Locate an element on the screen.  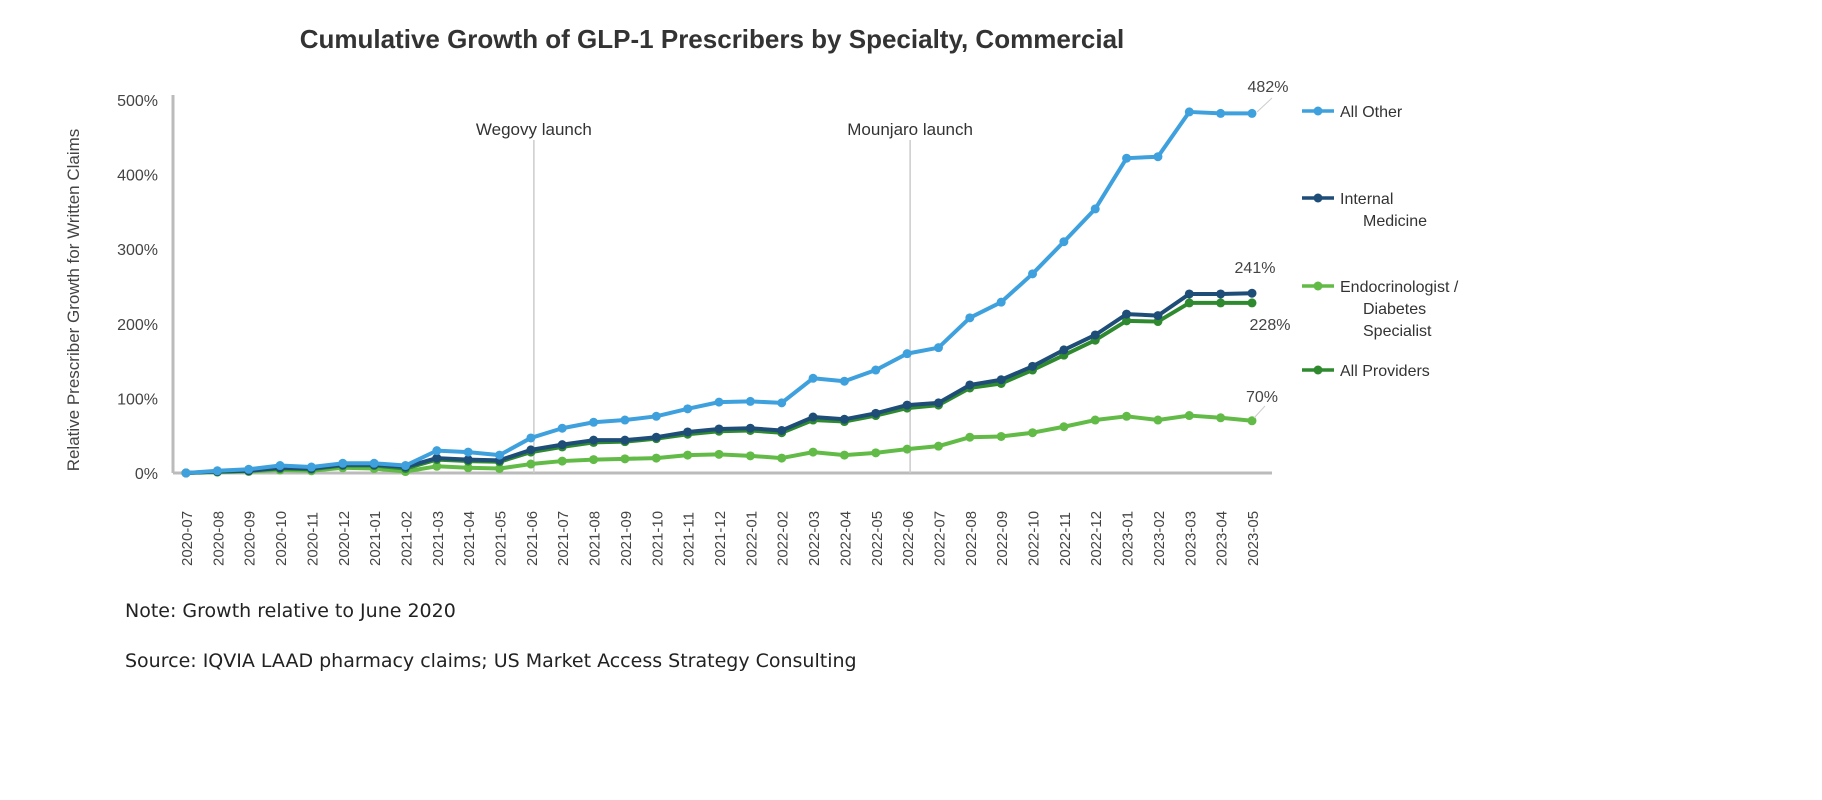
x-tick-label: 2021-08 is located at coordinates (595, 538).